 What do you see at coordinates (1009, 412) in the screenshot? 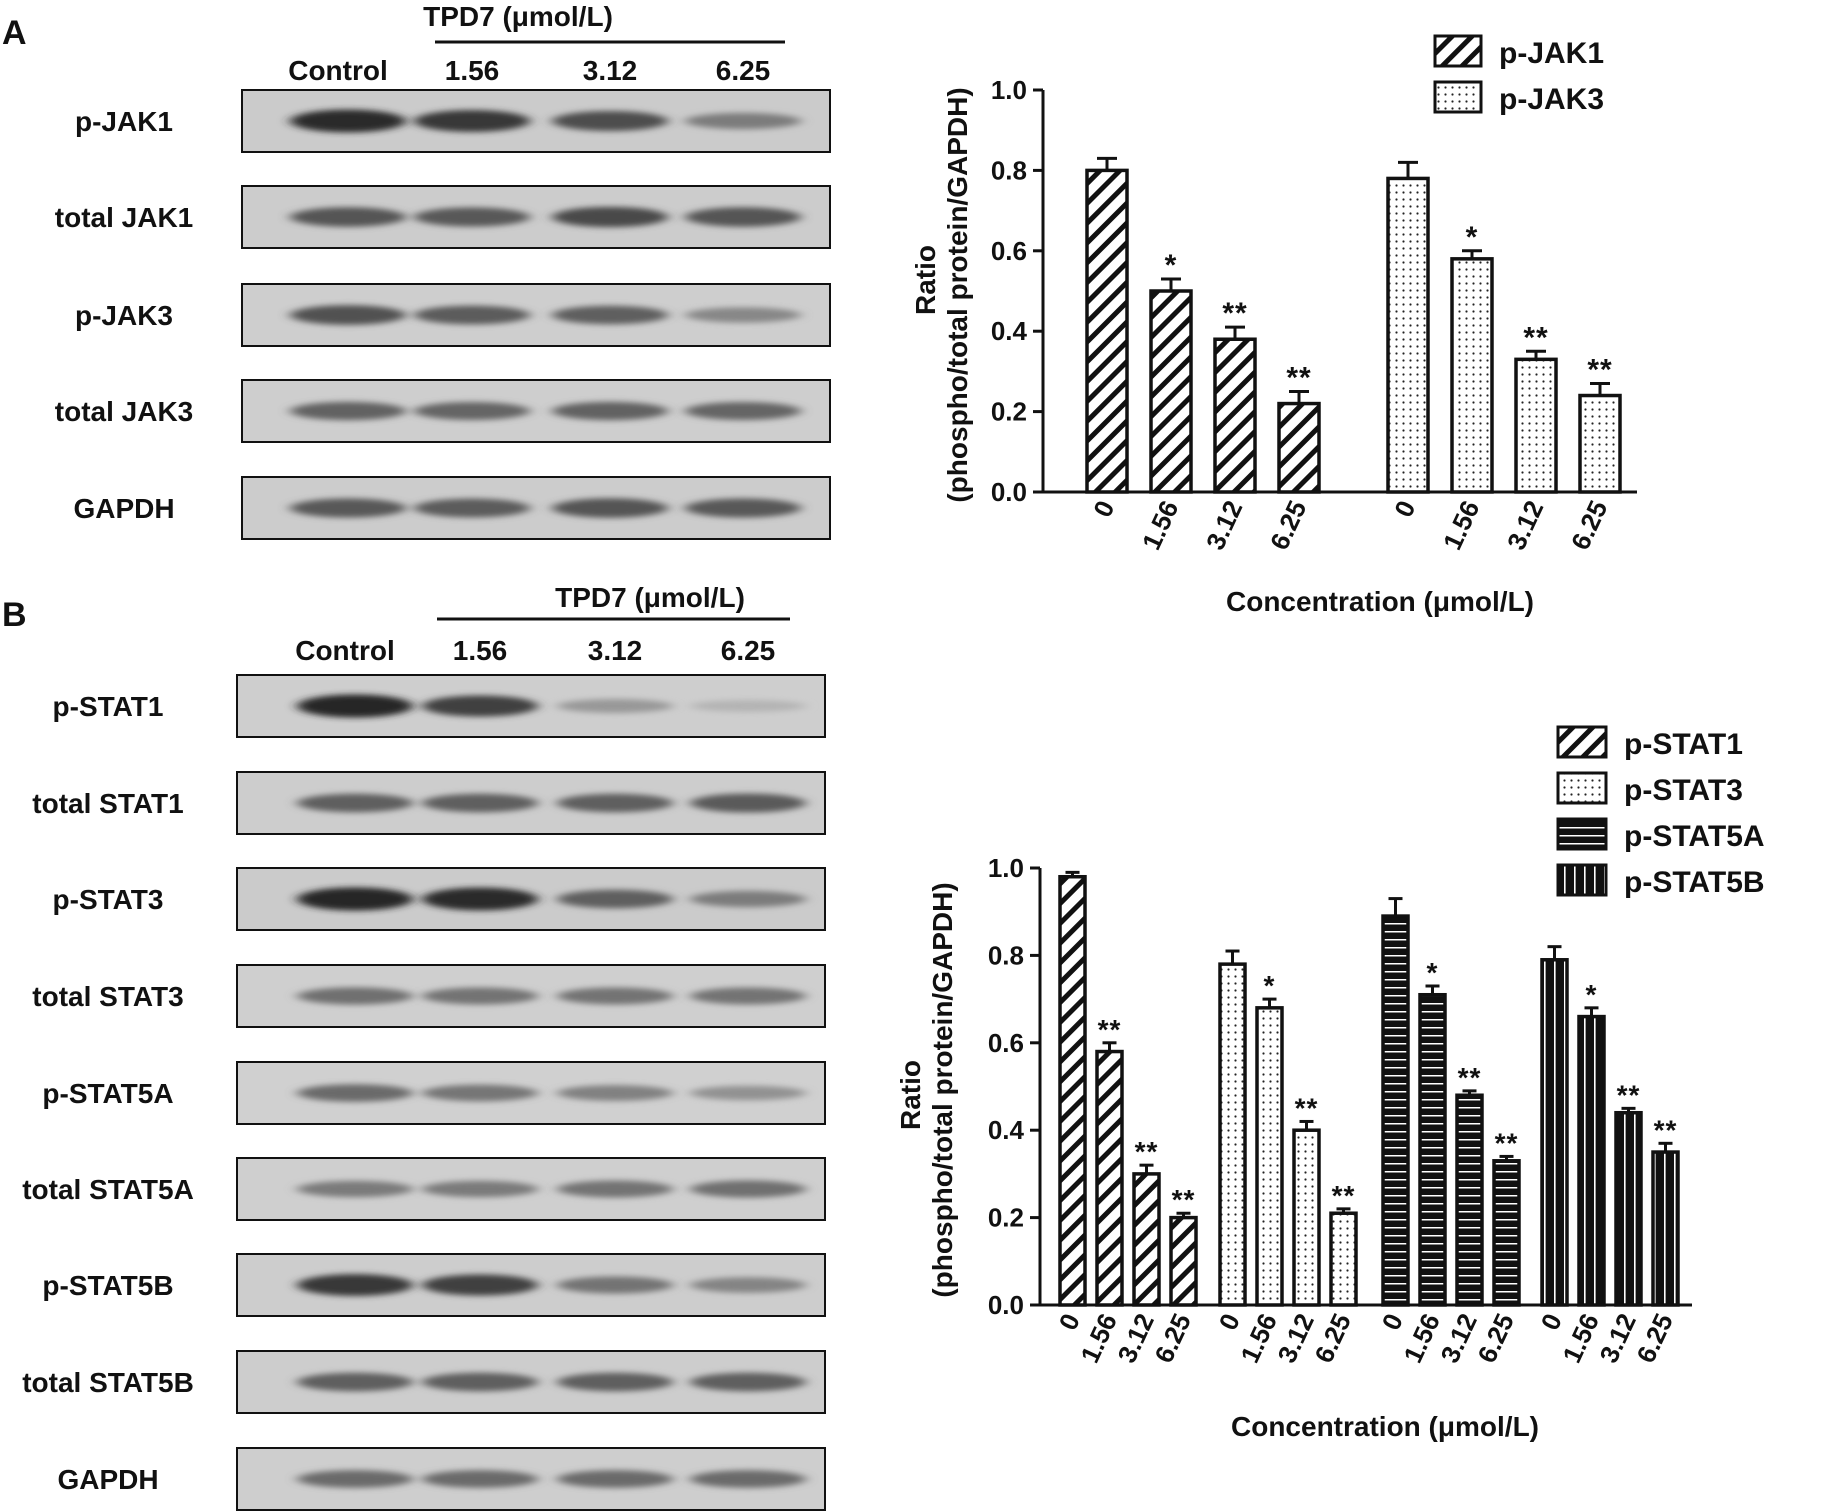
I see `y-tick-label-a-1: 0.2` at bounding box center [1009, 412].